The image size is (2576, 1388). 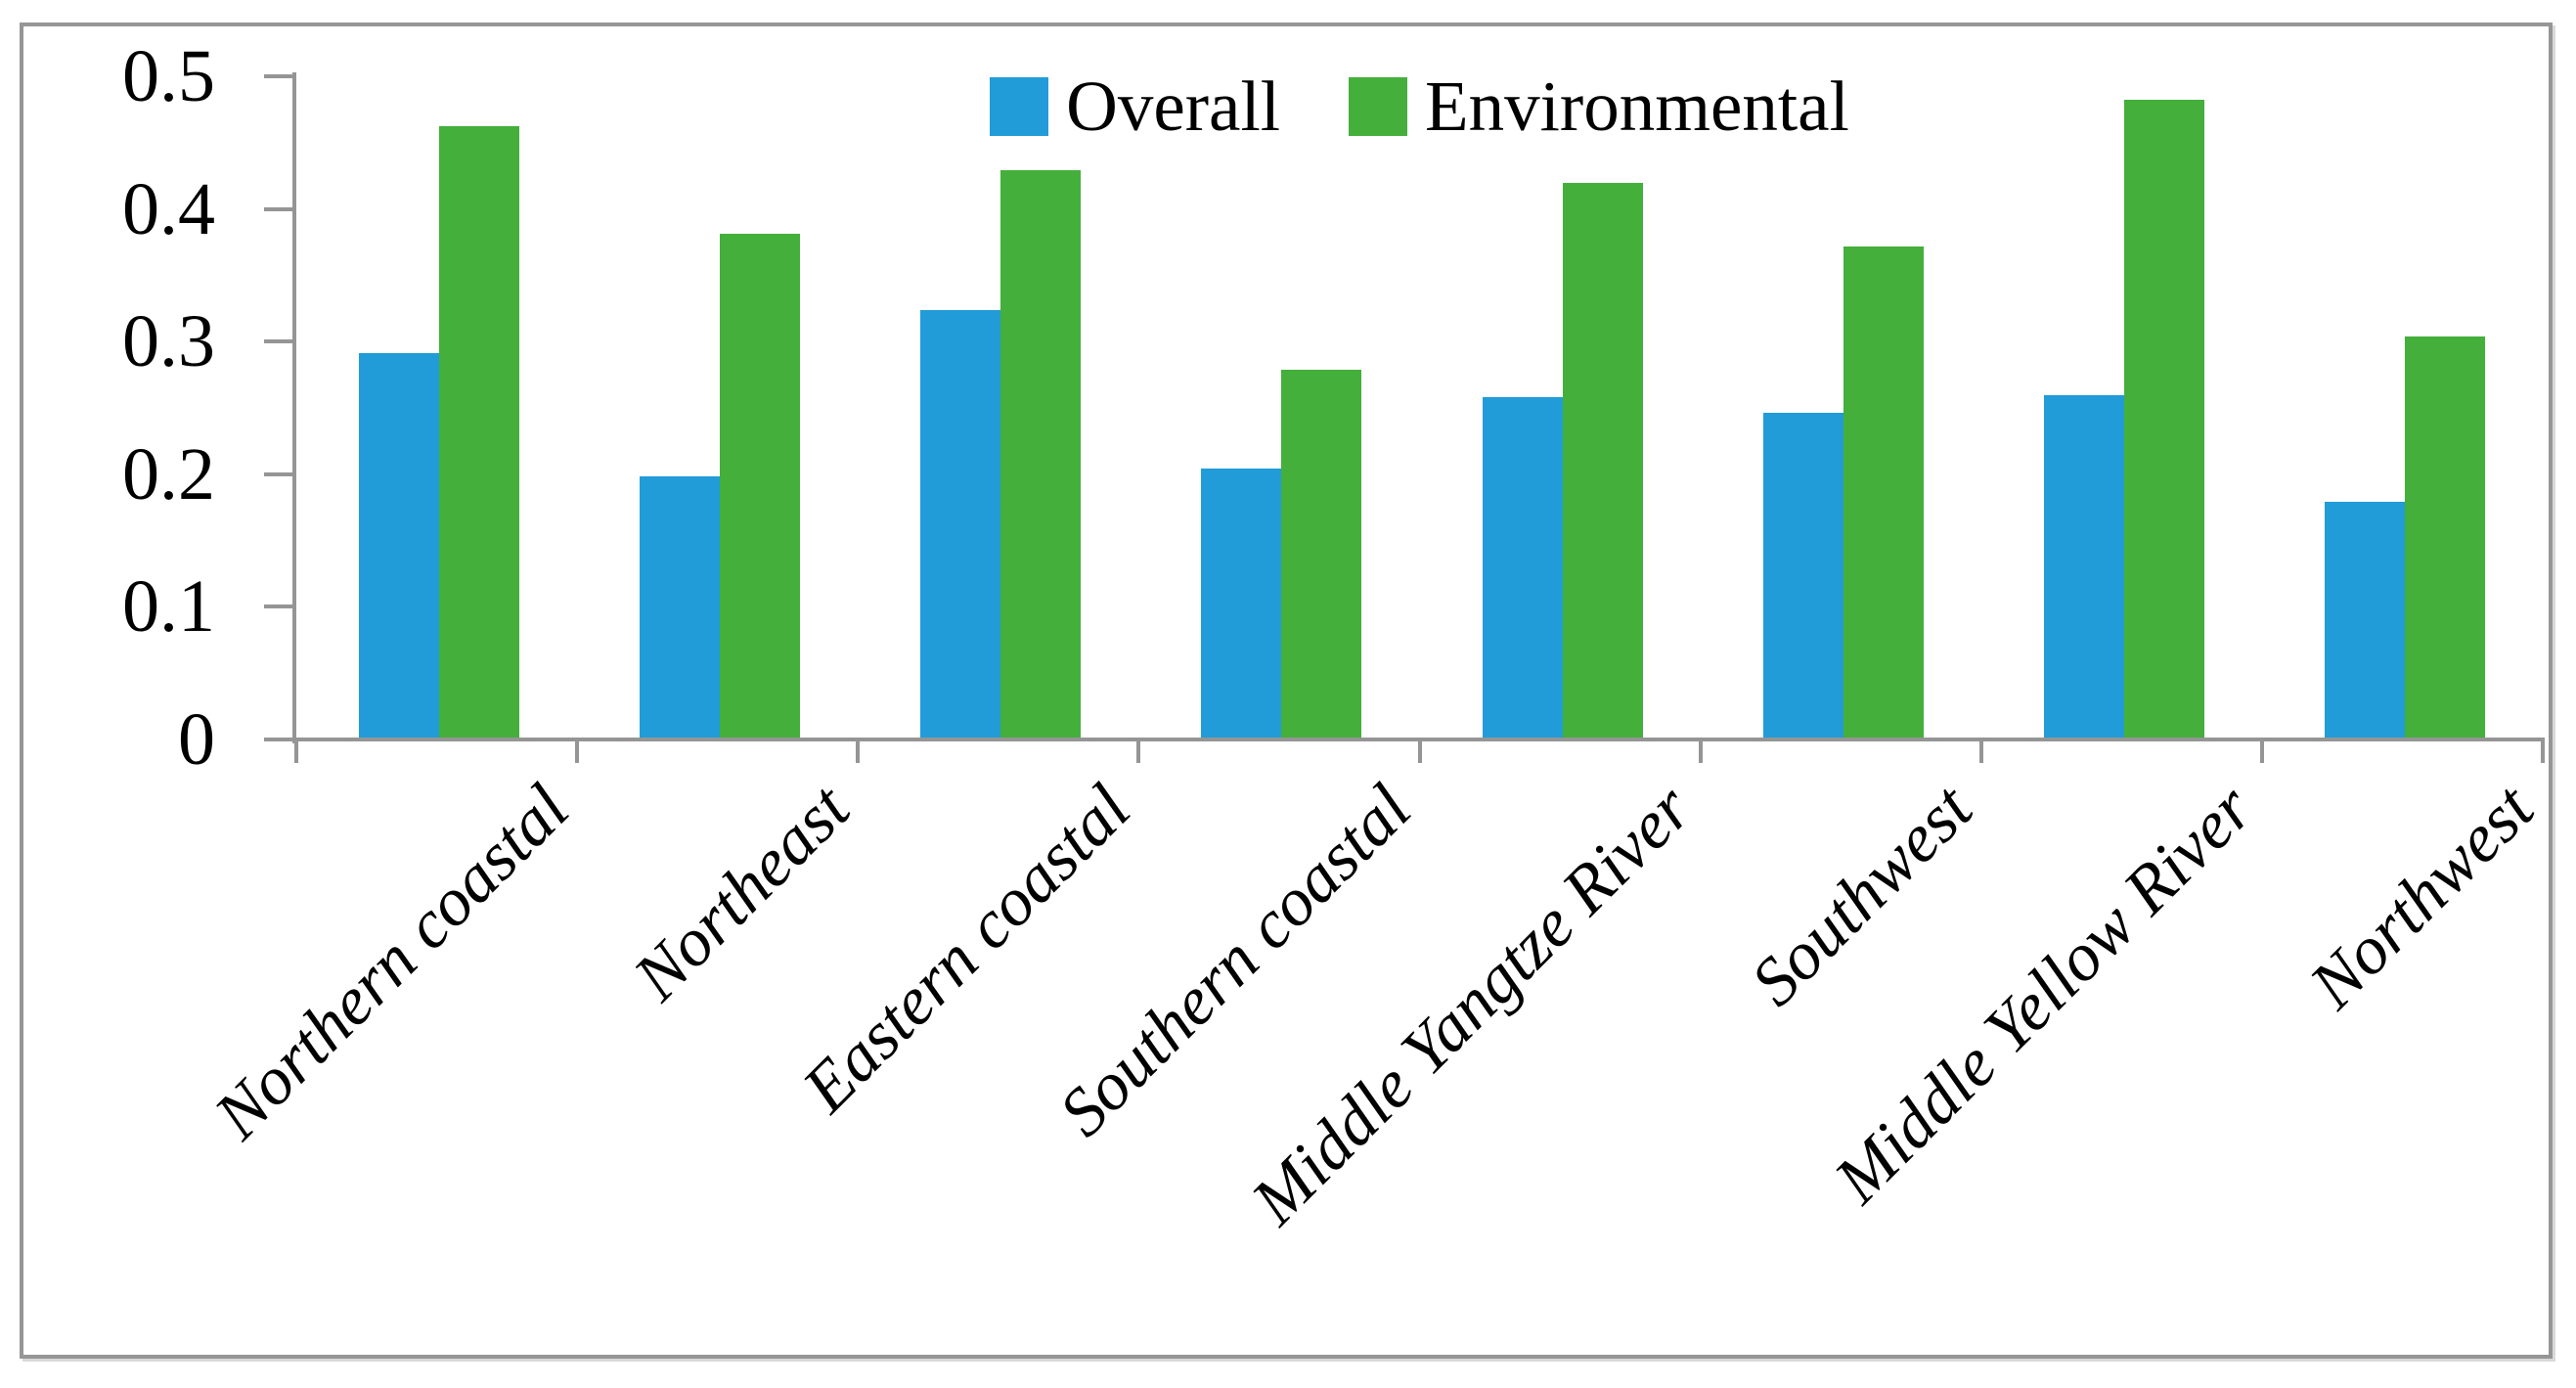 I want to click on legend: Overall Environmental, so click(x=1419, y=106).